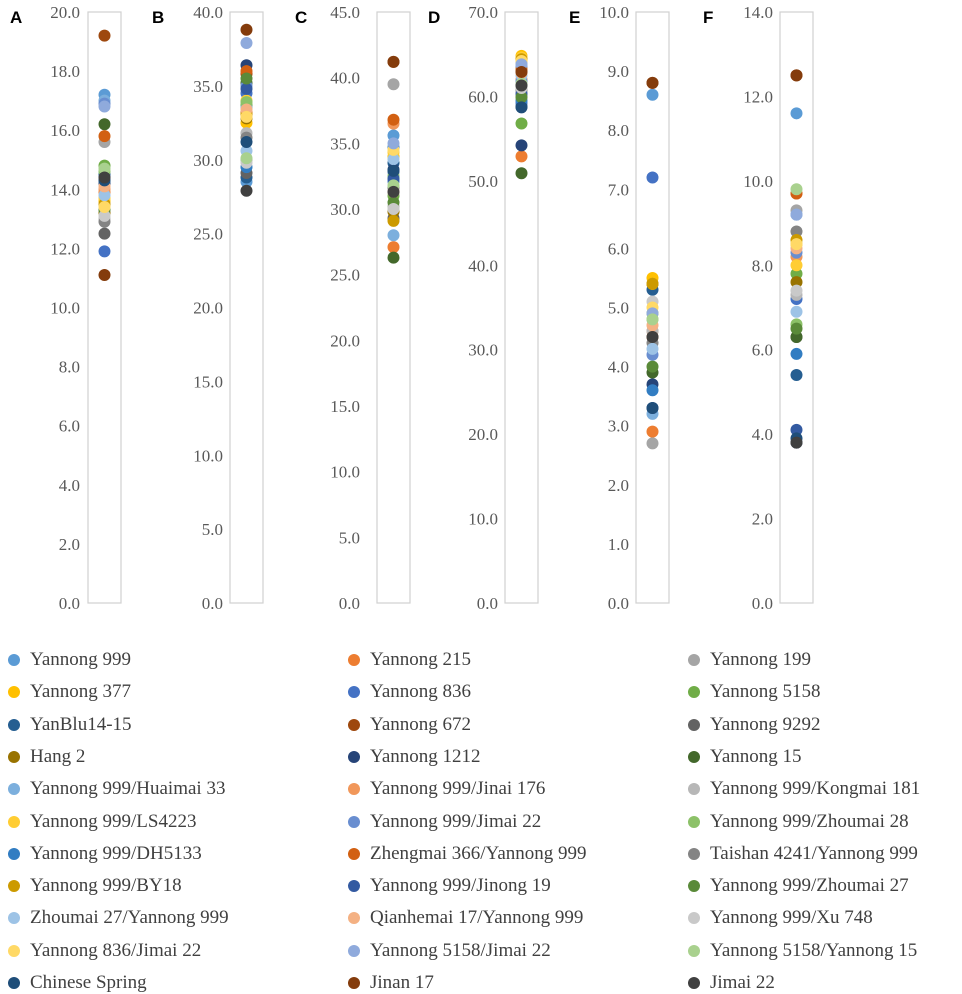 This screenshot has width=962, height=994. I want to click on legend-item: Yannong 999/Zhoumai 27, so click(798, 886).